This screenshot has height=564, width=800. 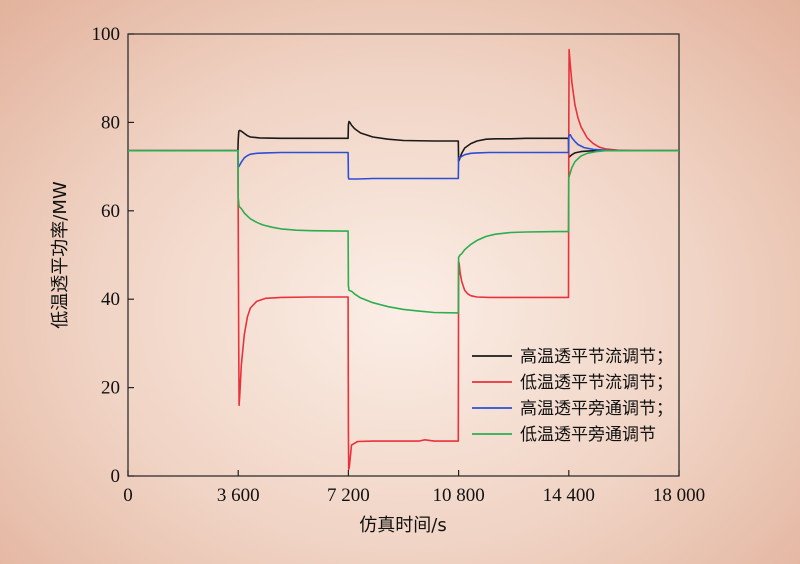 I want to click on legend-label-3: 高温透平旁通调节；, so click(x=596, y=409).